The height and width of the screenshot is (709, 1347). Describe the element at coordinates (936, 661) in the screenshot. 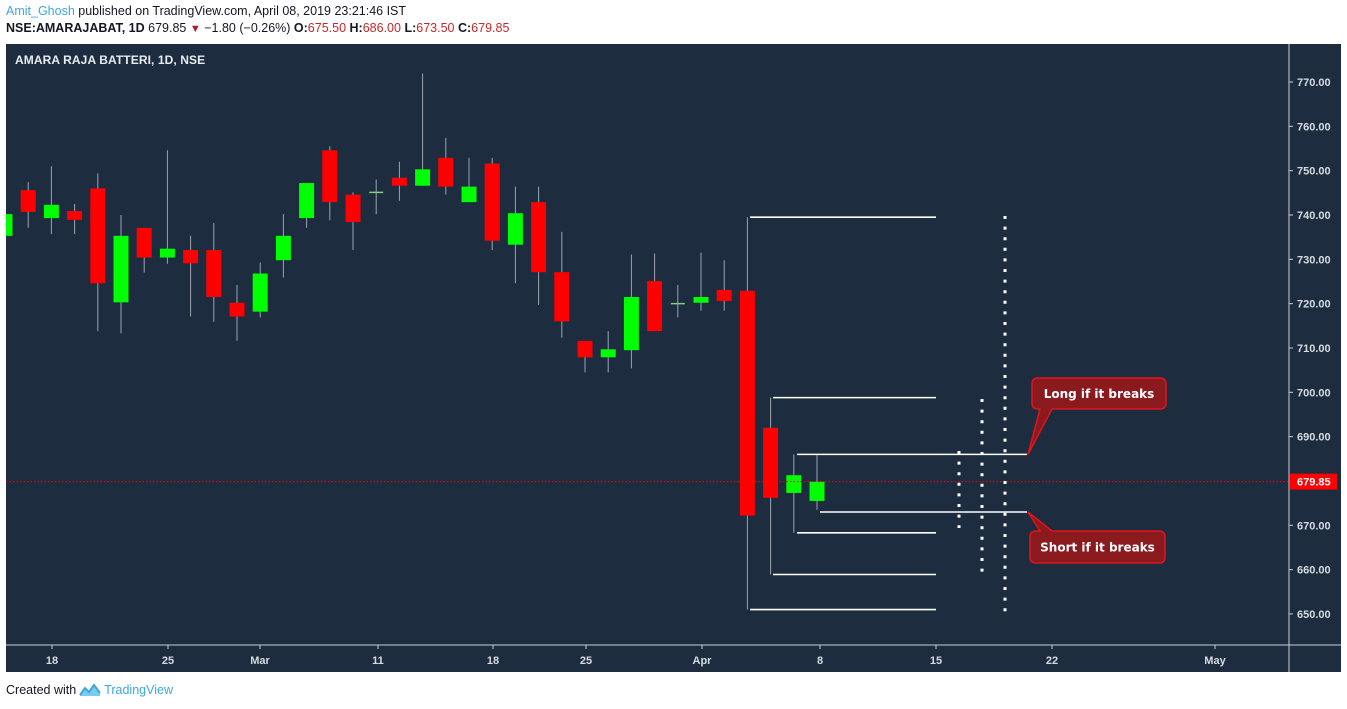

I see `time-tick-label: 15` at that location.